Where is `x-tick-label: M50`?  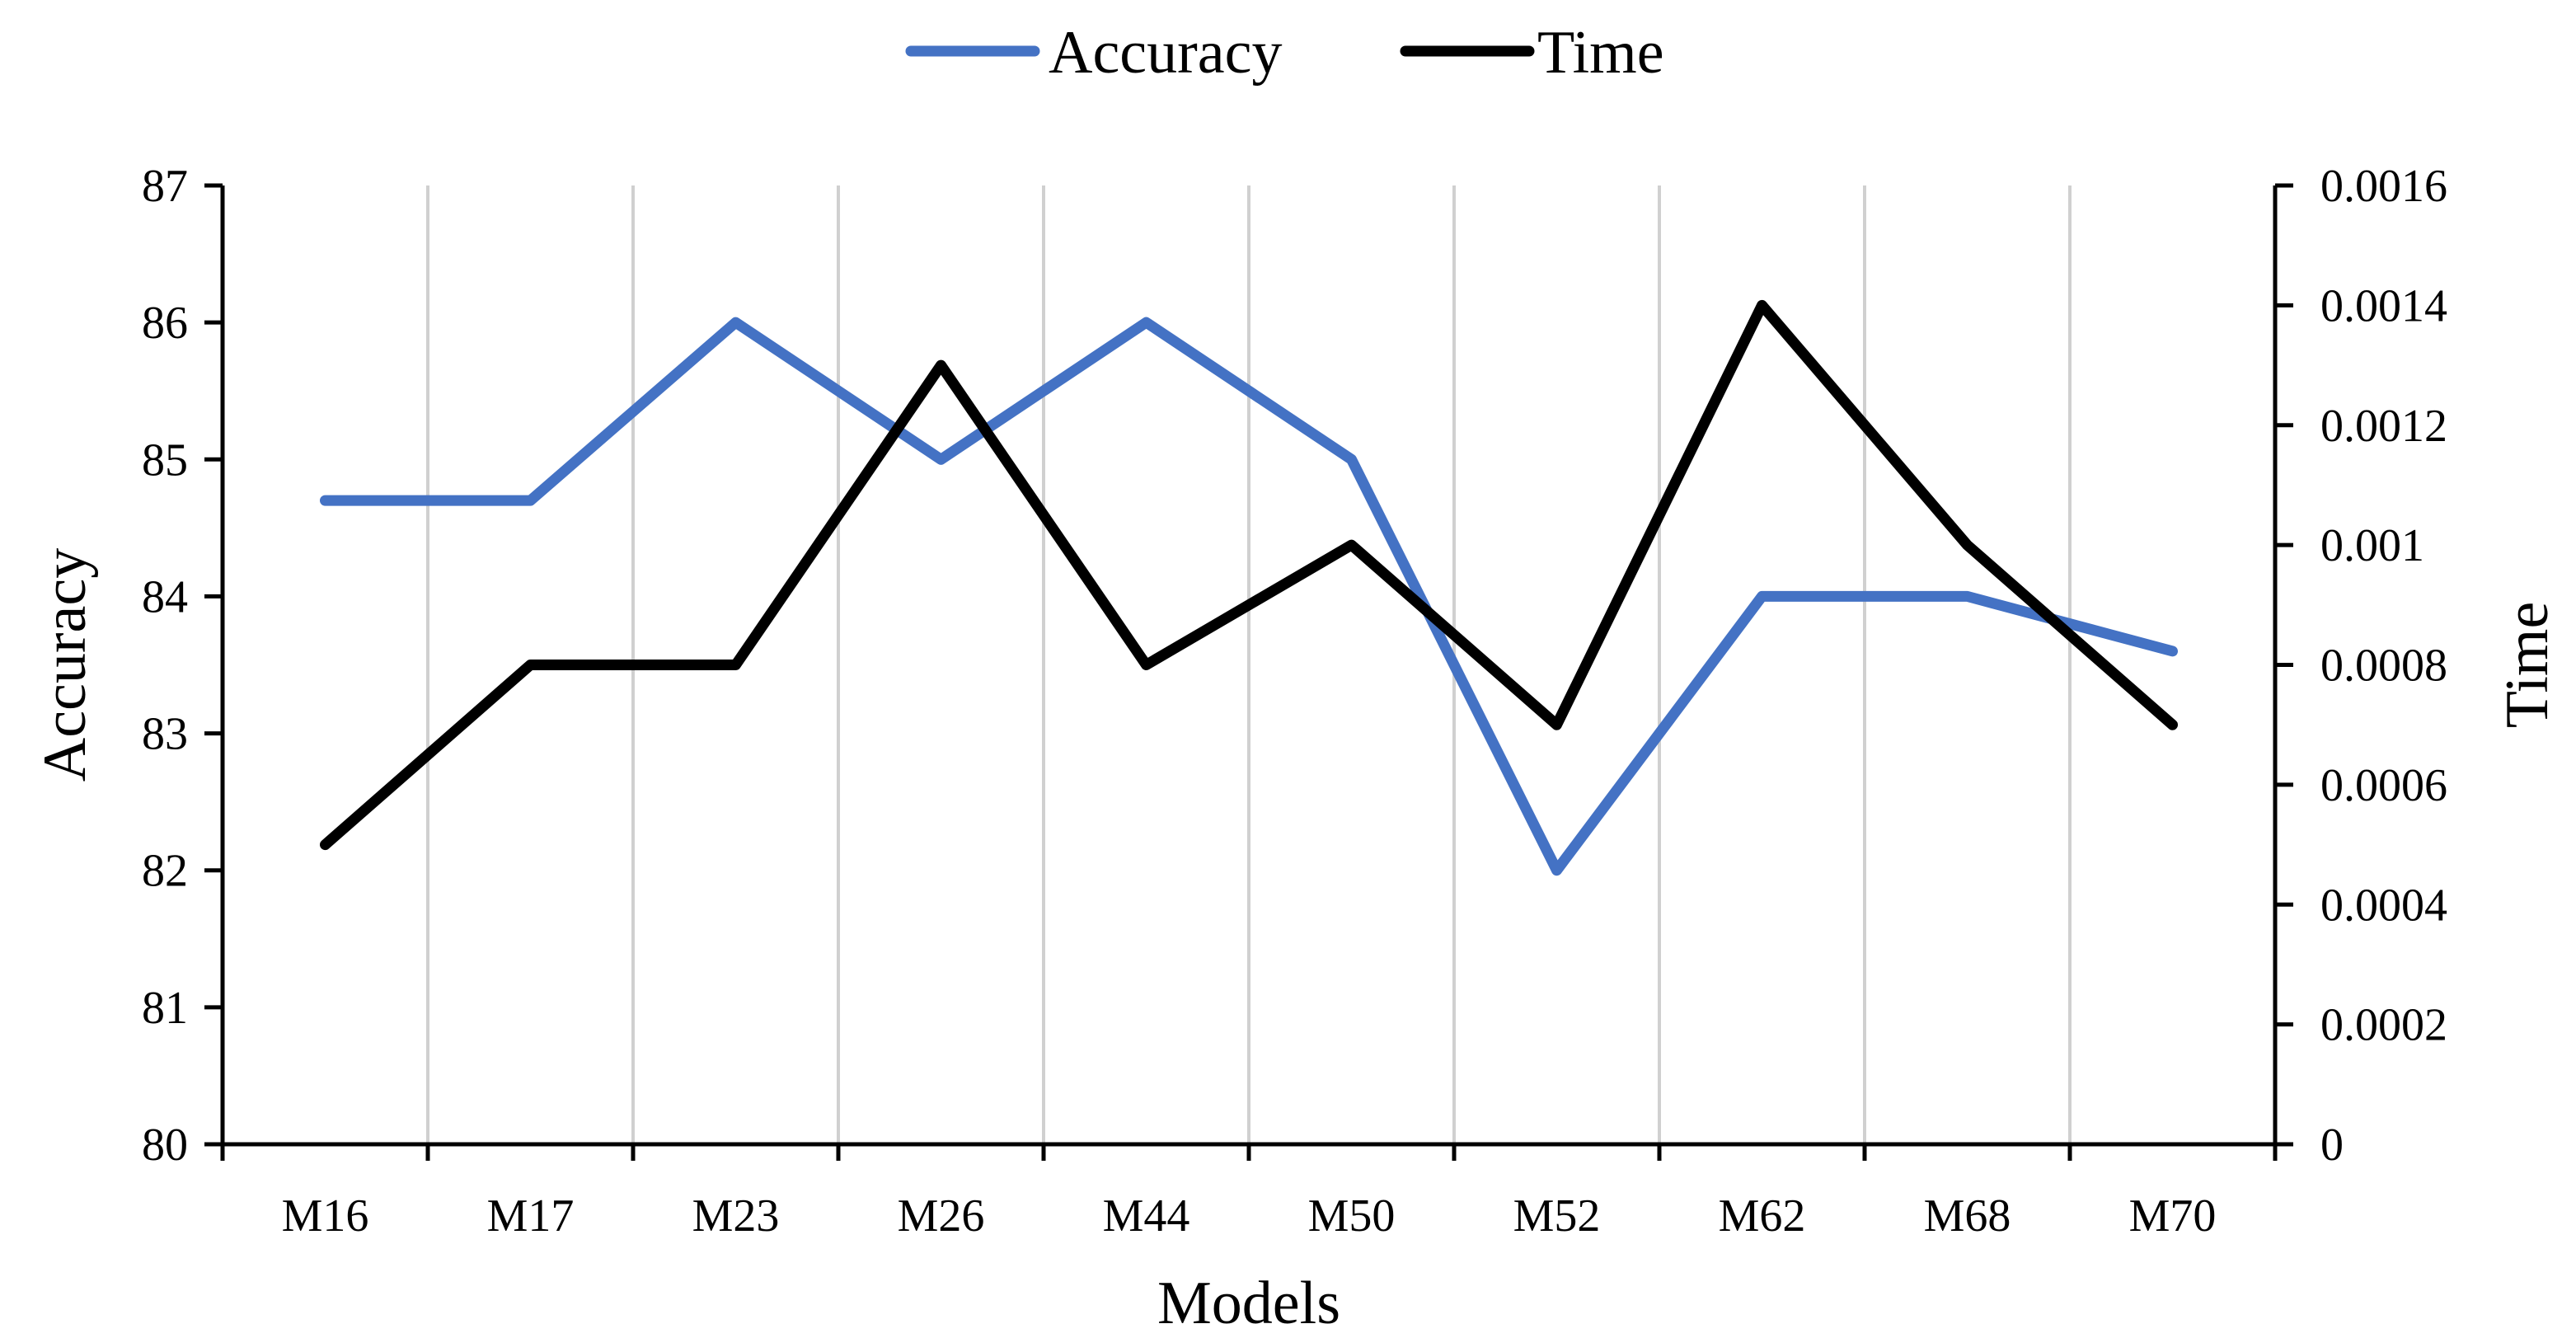
x-tick-label: M50 is located at coordinates (1352, 1216).